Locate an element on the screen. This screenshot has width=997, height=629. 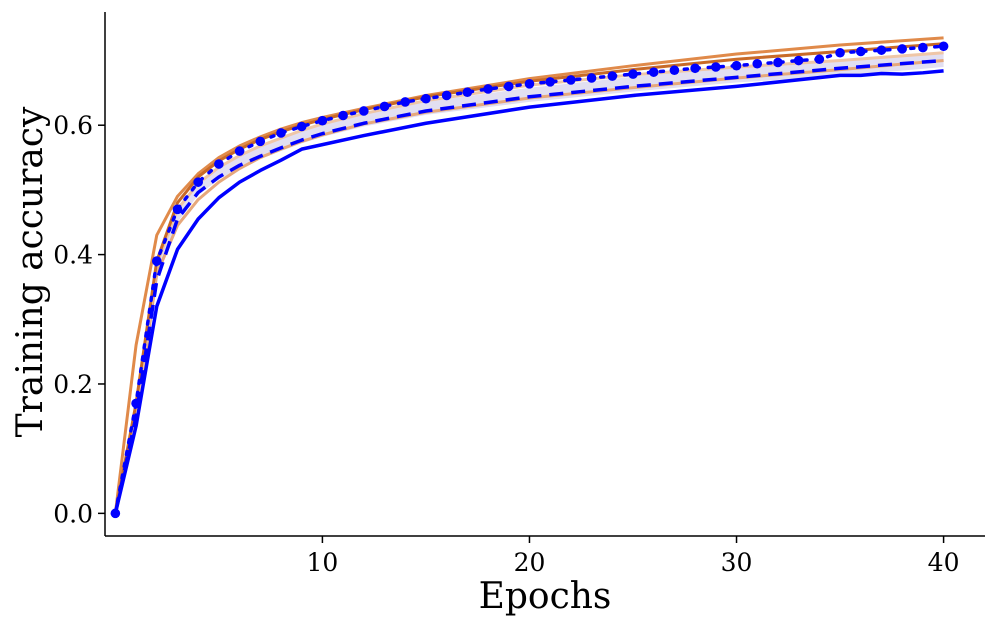
x-ticks: 10 20 30 40 is located at coordinates (633, 556).